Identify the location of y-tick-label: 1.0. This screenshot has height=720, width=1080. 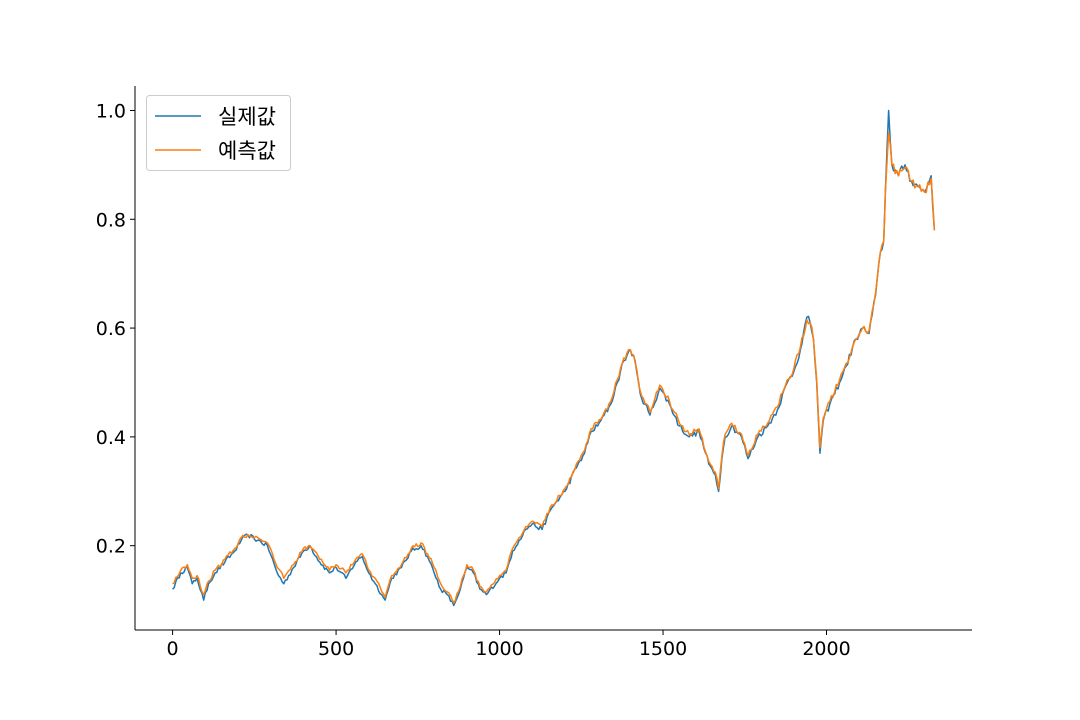
(111, 111).